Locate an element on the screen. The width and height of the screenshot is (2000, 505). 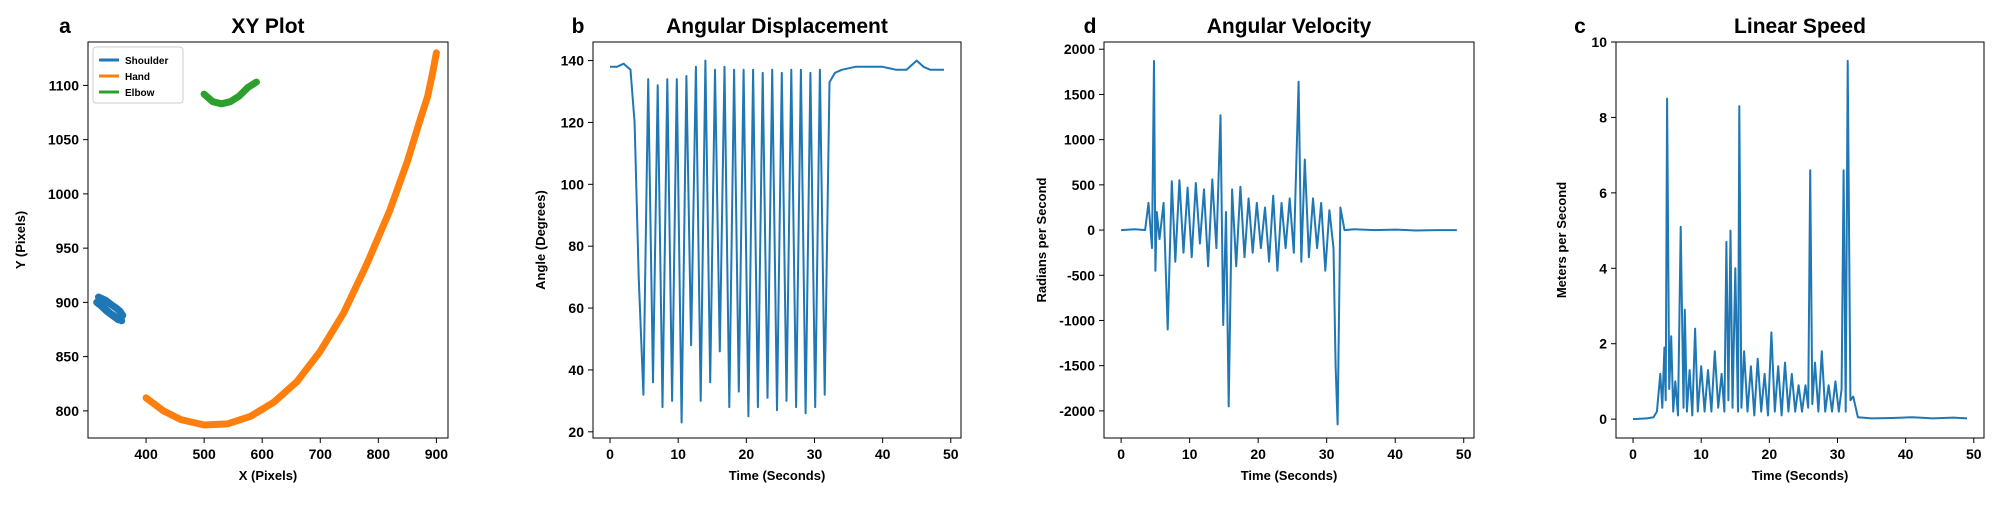
chart-title: Angular Velocity is located at coordinates (1289, 26).